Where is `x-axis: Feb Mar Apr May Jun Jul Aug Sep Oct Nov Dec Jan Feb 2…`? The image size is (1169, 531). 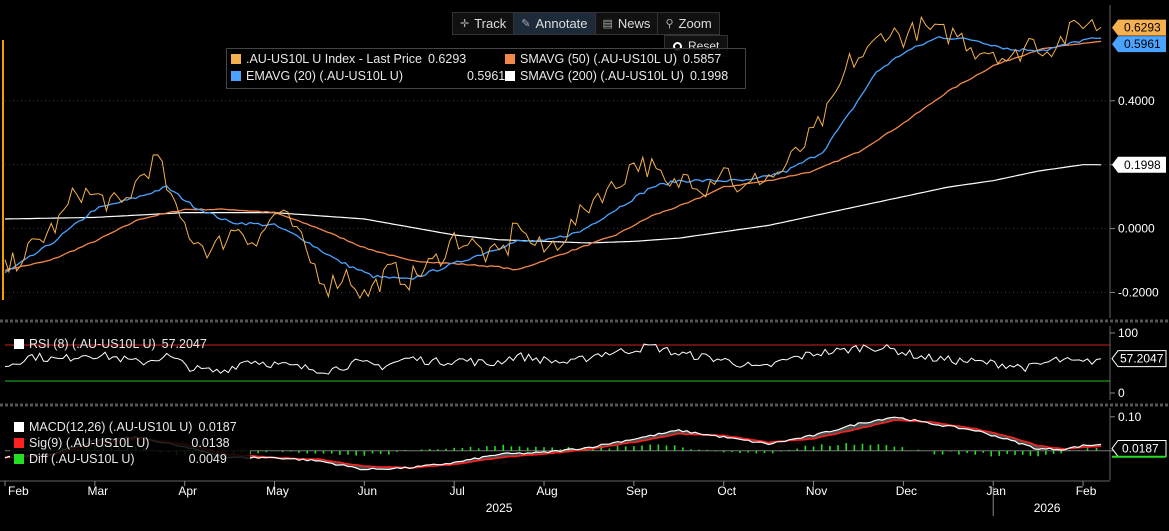 x-axis: Feb Mar Apr May Jun Jul Aug Sep Oct Nov Dec Jan Feb 2… is located at coordinates (555, 498).